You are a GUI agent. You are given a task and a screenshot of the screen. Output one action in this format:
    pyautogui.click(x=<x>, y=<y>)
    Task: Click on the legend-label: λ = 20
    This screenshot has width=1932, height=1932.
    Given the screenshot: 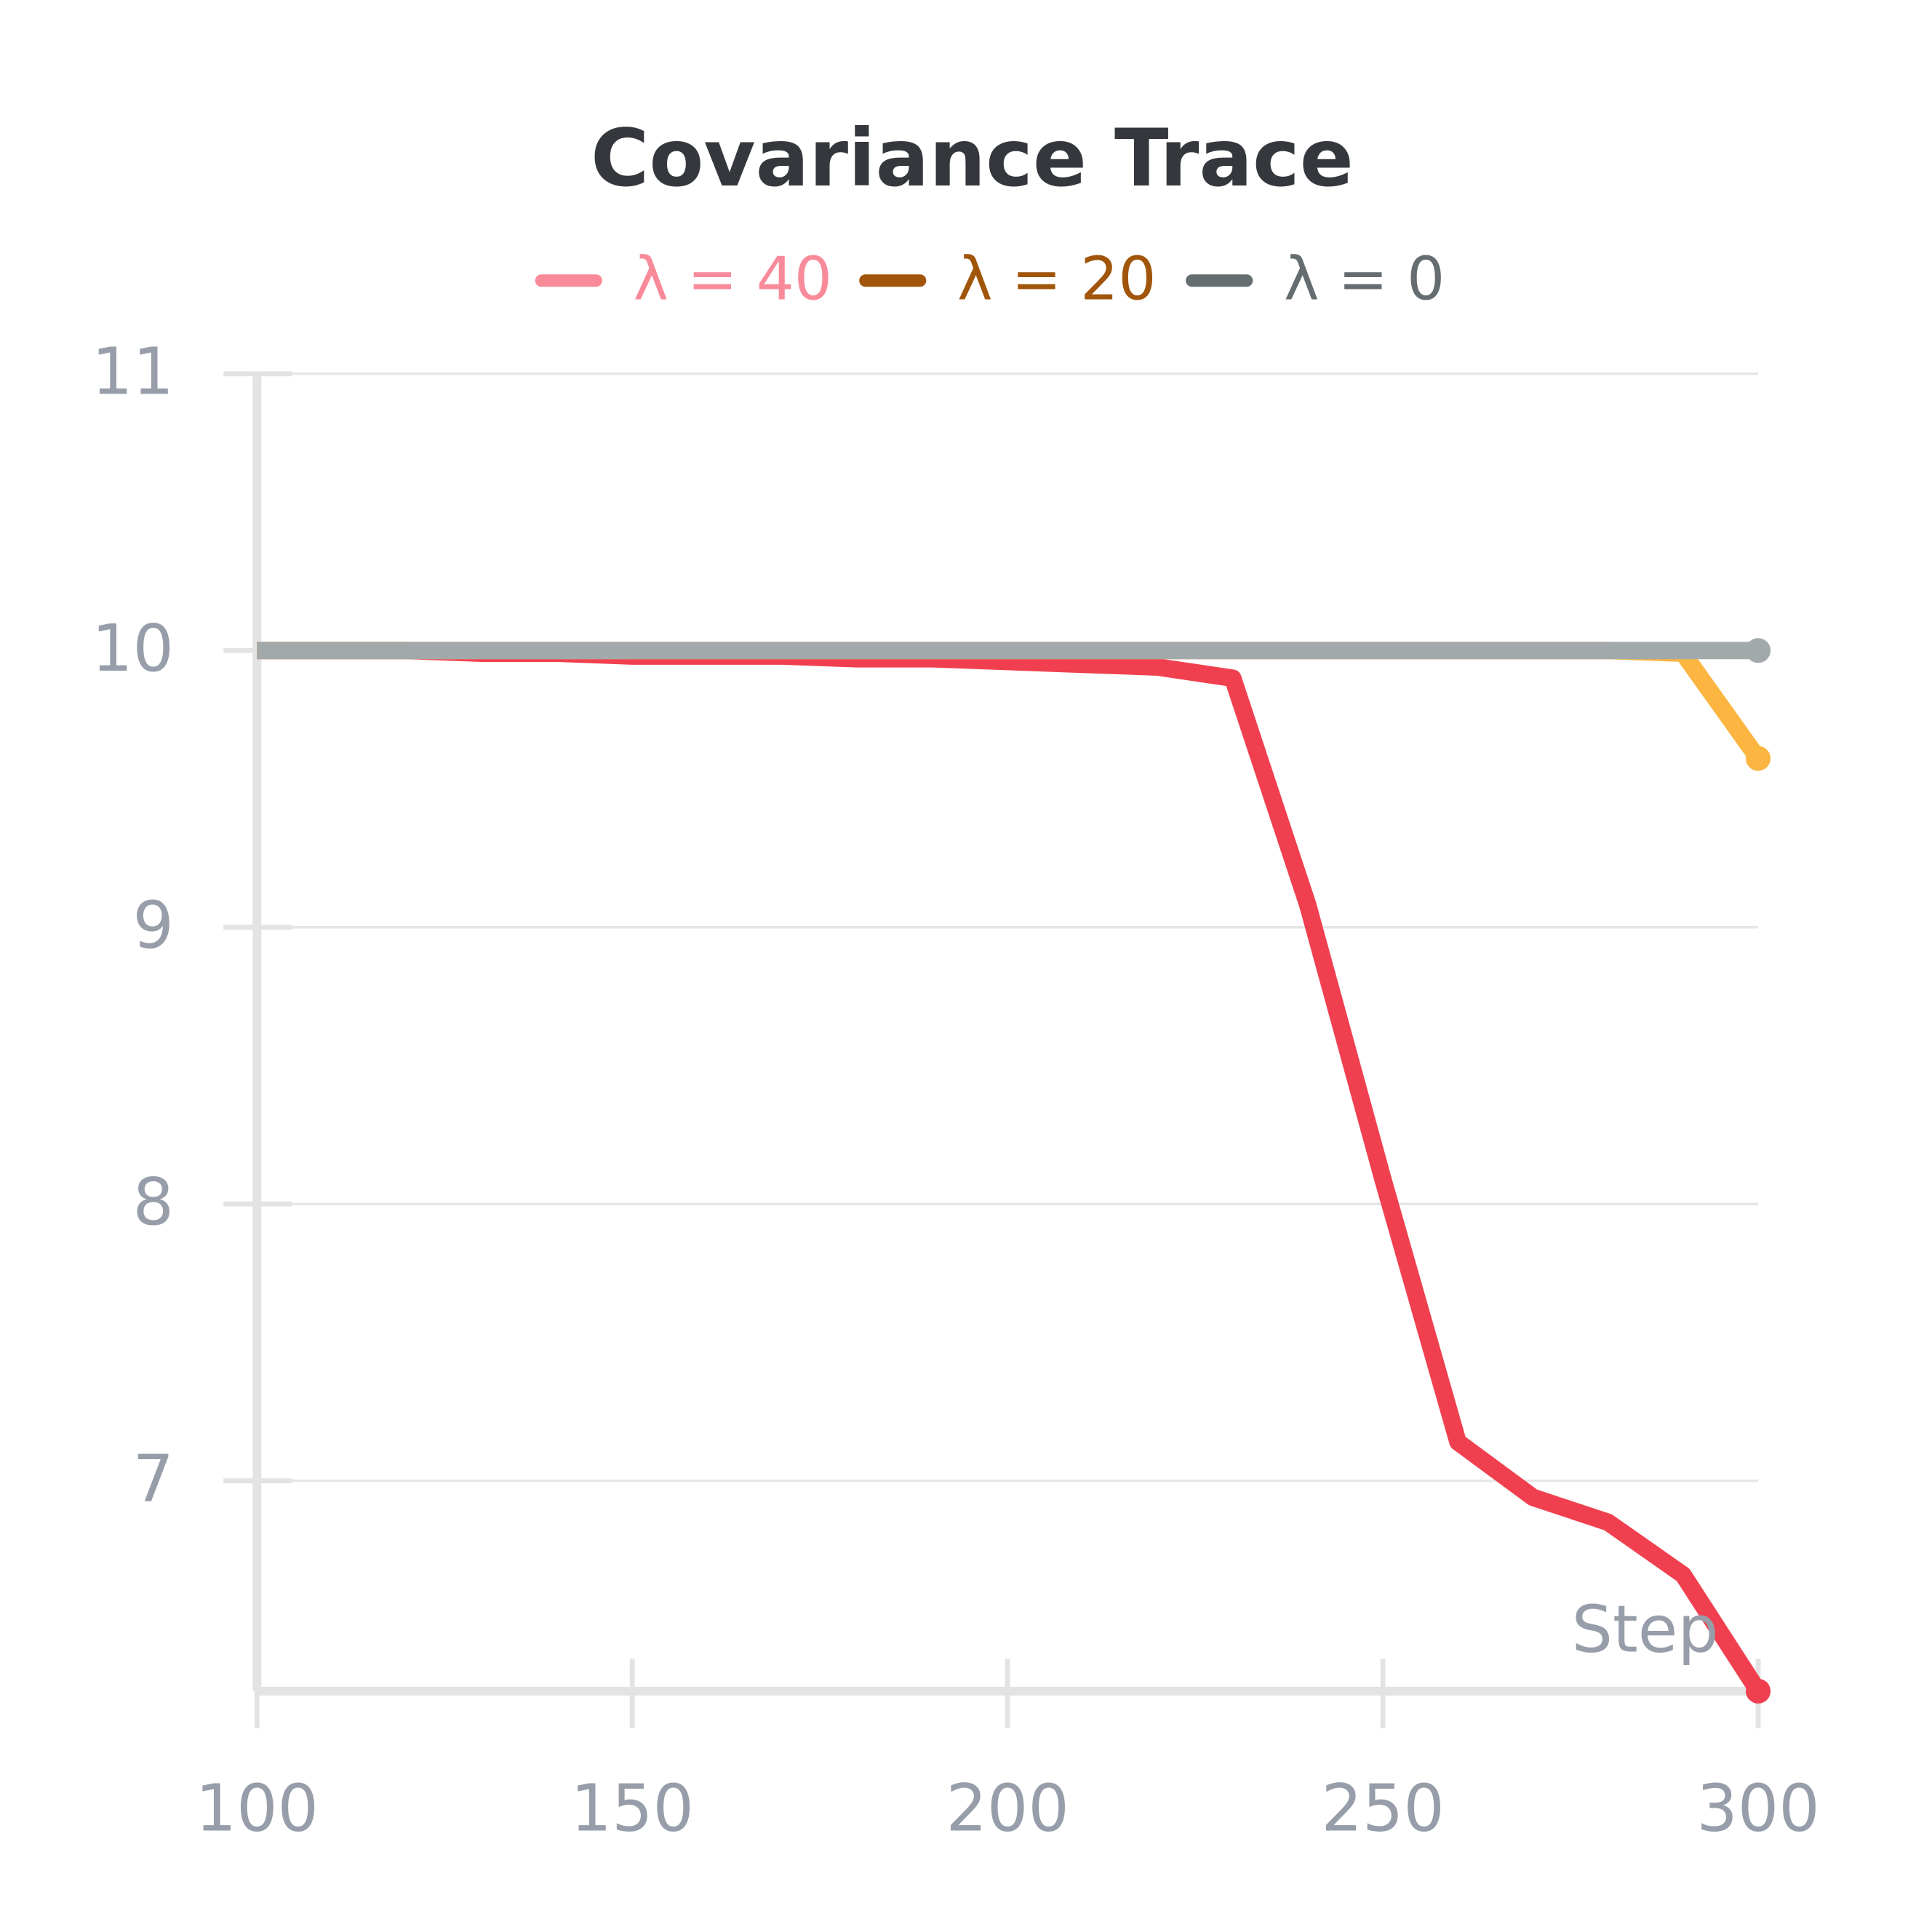 What is the action you would take?
    pyautogui.click(x=1057, y=280)
    